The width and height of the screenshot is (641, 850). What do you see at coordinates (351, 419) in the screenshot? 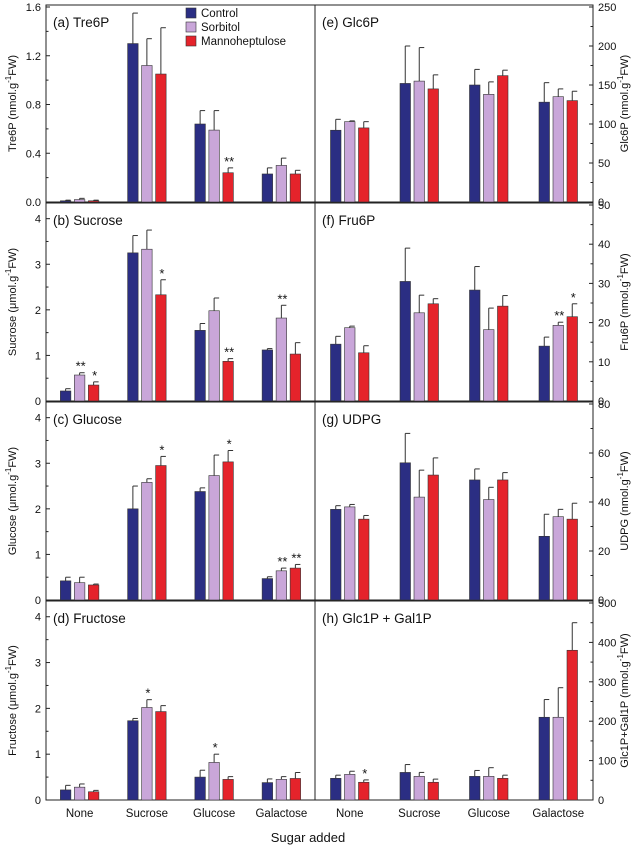
I see `panel-title: (g) UDPG` at bounding box center [351, 419].